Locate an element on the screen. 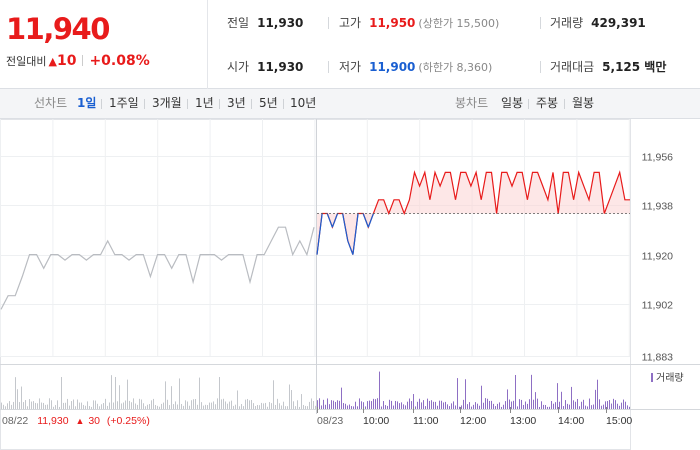  period-1w: 1주일 is located at coordinates (124, 103).